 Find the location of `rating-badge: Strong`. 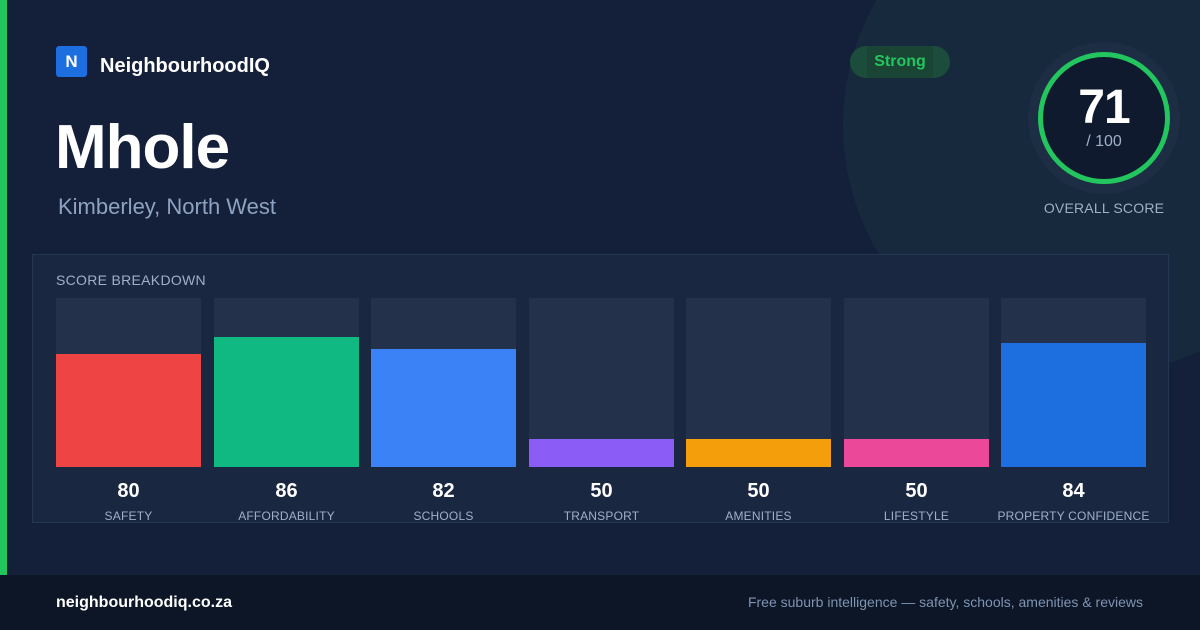

rating-badge: Strong is located at coordinates (900, 62).